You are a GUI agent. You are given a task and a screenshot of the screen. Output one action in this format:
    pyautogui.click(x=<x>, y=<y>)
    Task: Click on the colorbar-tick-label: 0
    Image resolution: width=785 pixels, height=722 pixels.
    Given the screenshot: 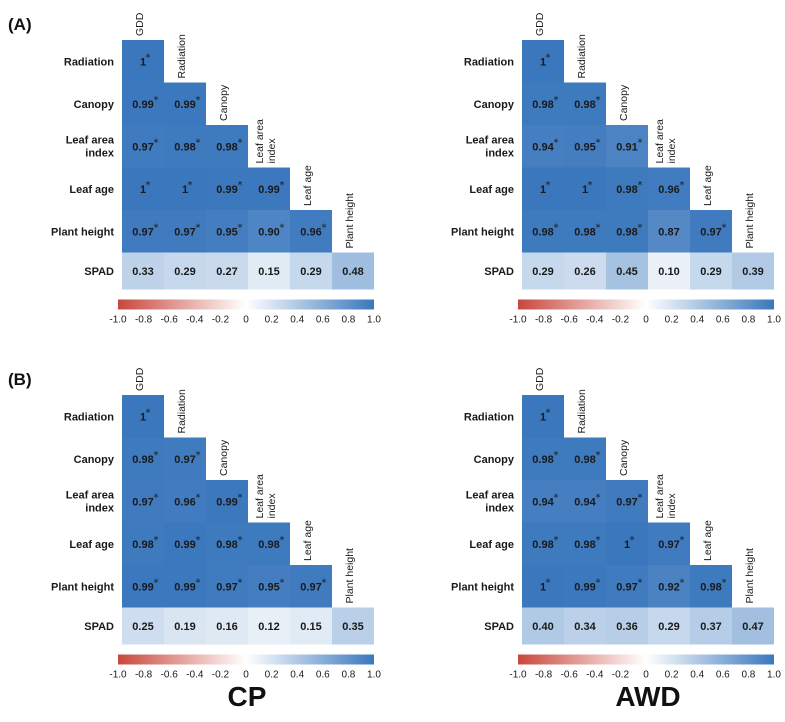 What is the action you would take?
    pyautogui.click(x=246, y=675)
    